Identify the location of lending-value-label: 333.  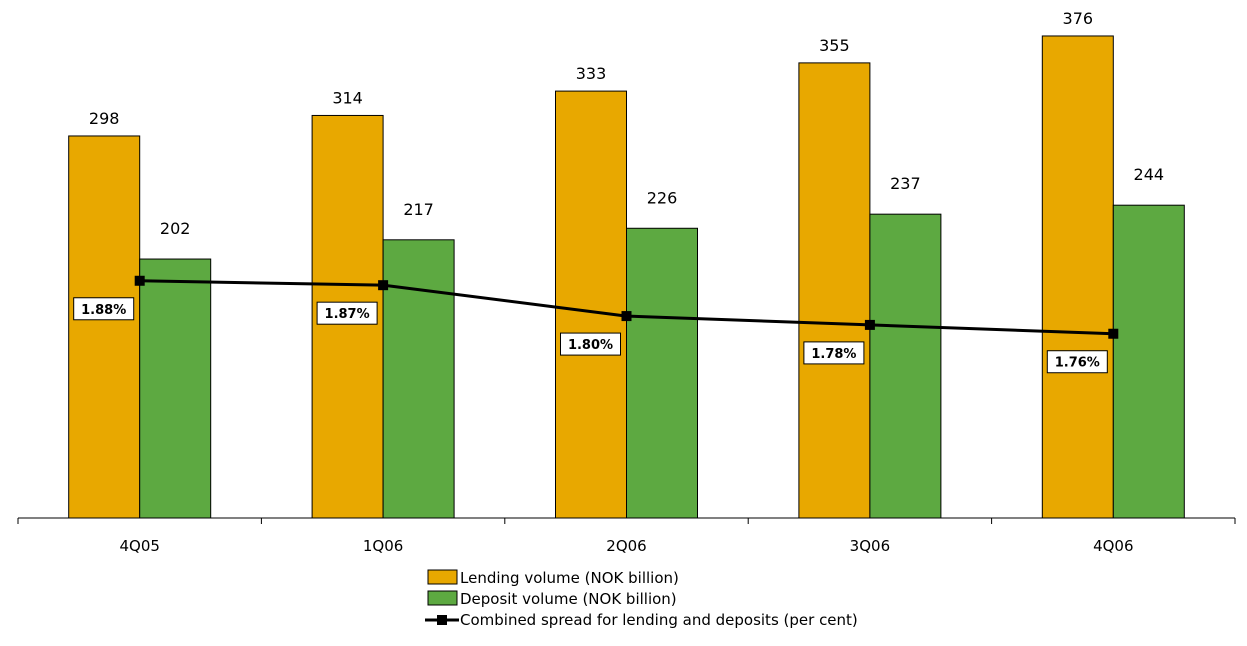
(591, 73).